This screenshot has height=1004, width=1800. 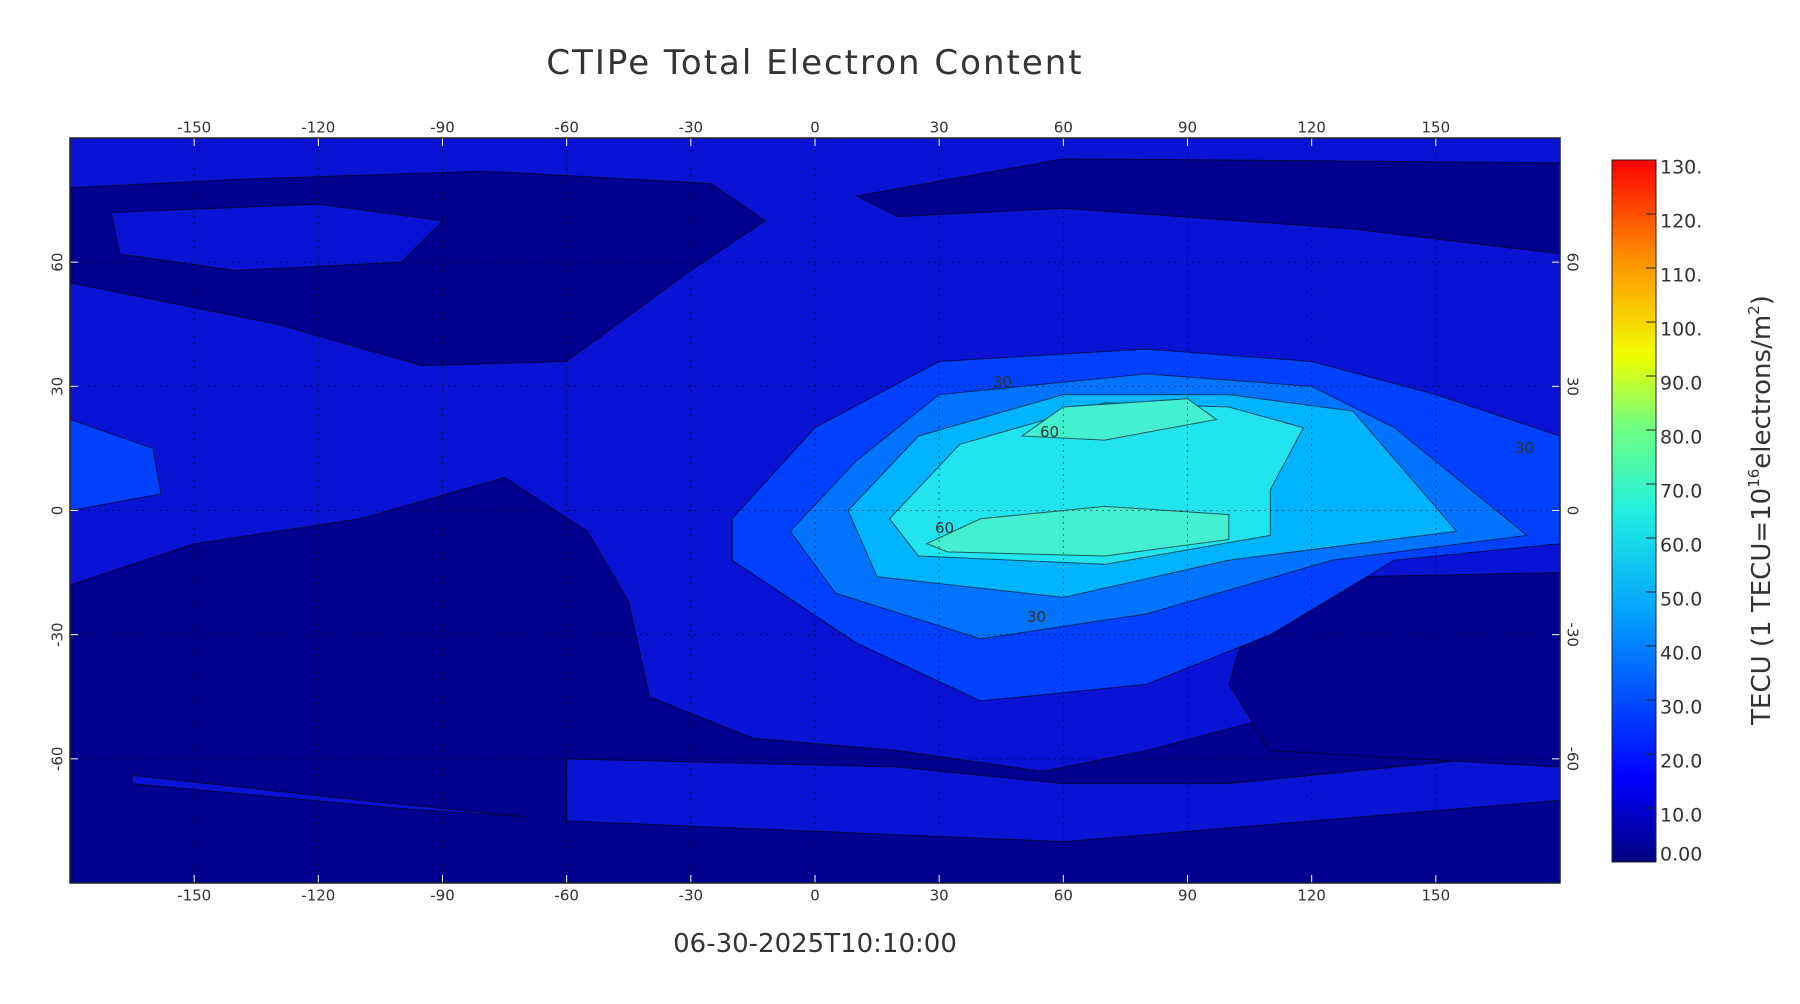 I want to click on colorbar-tick-label: 20.0, so click(x=1681, y=762).